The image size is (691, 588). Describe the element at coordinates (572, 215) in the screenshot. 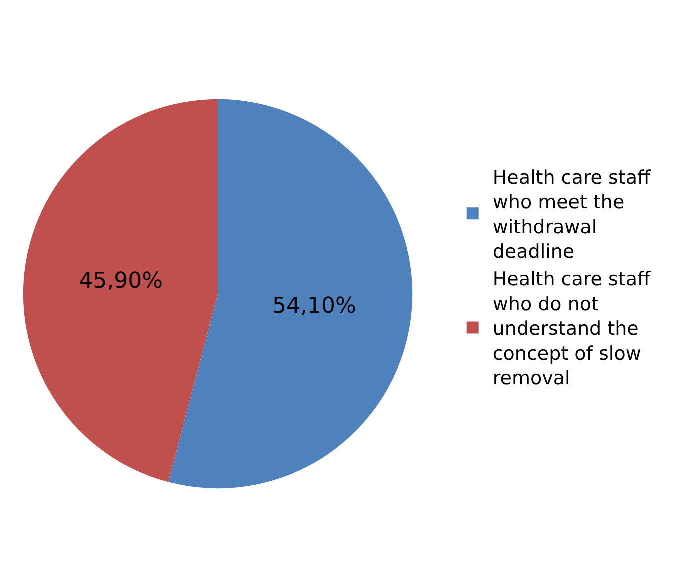

I see `legend-label: Health care staff who meet the withdrawal deadline` at that location.